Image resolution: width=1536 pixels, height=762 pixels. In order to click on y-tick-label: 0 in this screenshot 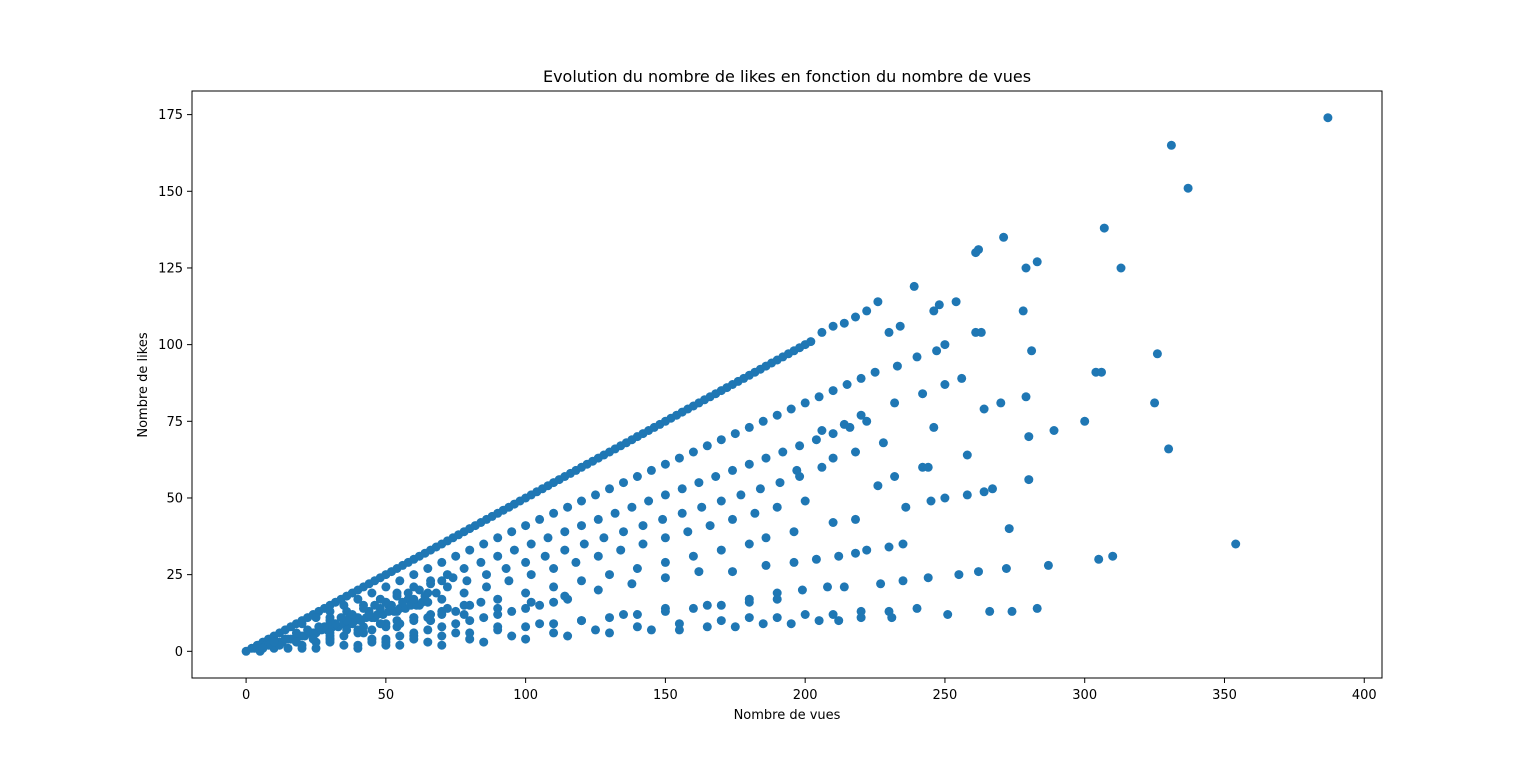, I will do `click(179, 652)`.